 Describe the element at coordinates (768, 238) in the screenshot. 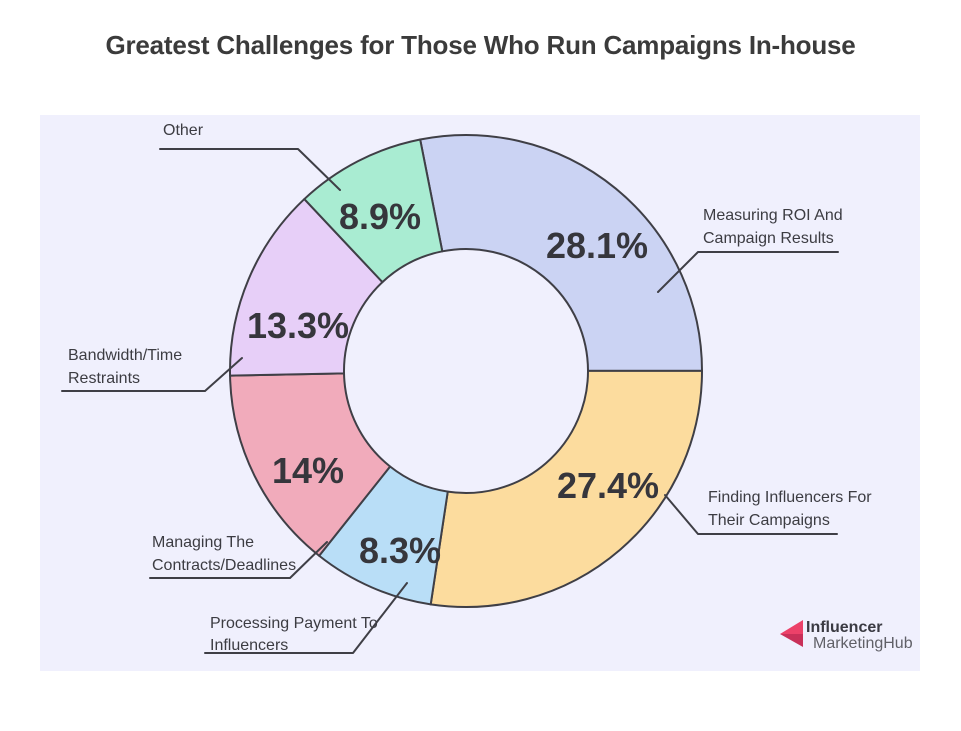

I see `segment-name-label-measuring-roi-and-campaign-results: Campaign Results` at that location.